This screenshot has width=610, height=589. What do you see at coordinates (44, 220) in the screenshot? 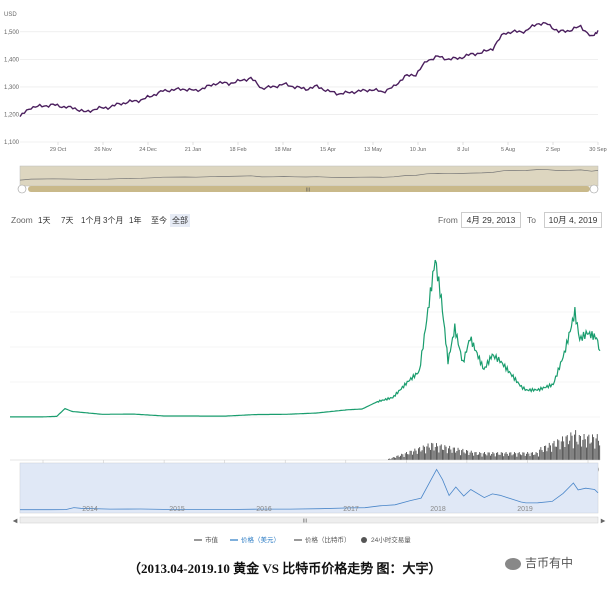
I see `zoom-button-0: 1天` at bounding box center [44, 220].